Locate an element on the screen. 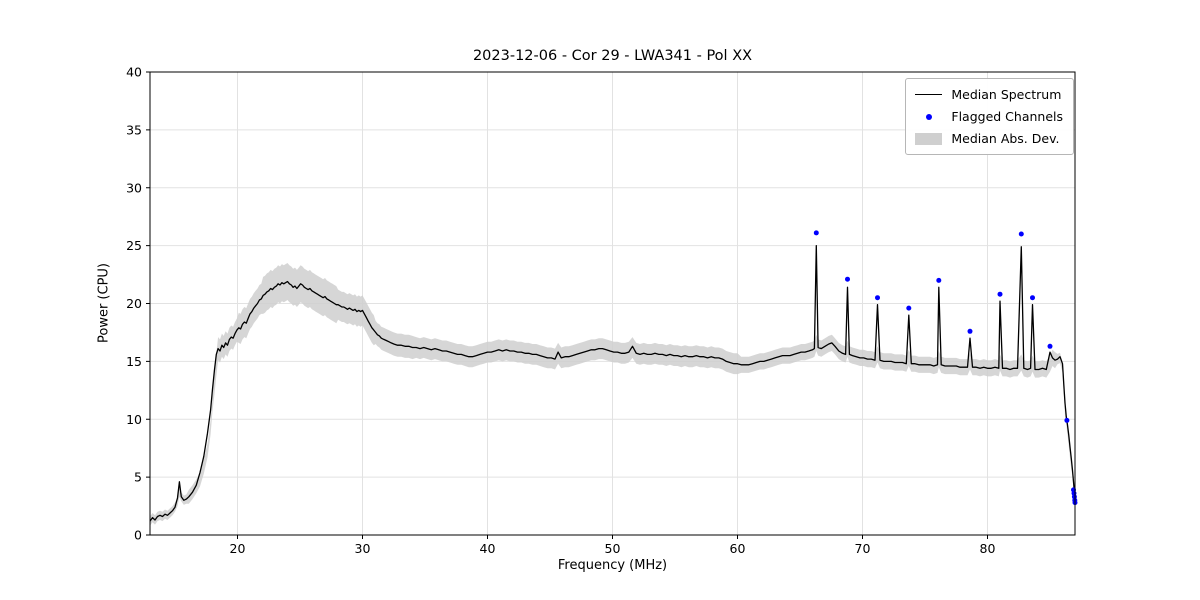  legend-item-median-abs-dev: Median Abs. Dev. is located at coordinates (989, 138).